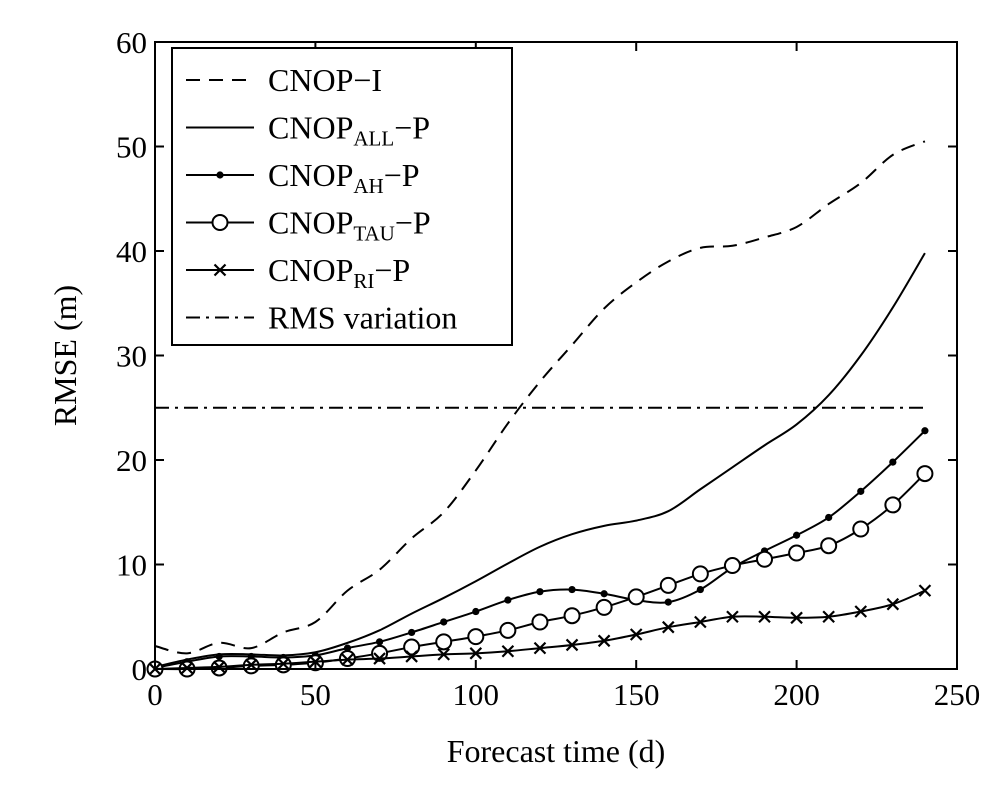 This screenshot has width=1000, height=787. What do you see at coordinates (344, 177) in the screenshot?
I see `legend-entry: CNOPAH−P` at bounding box center [344, 177].